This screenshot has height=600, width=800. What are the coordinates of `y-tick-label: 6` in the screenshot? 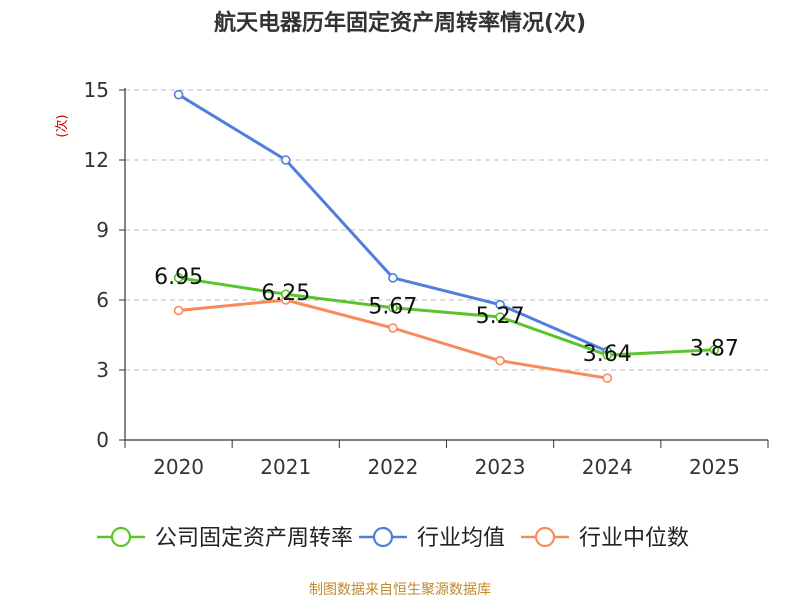 It's located at (102, 300).